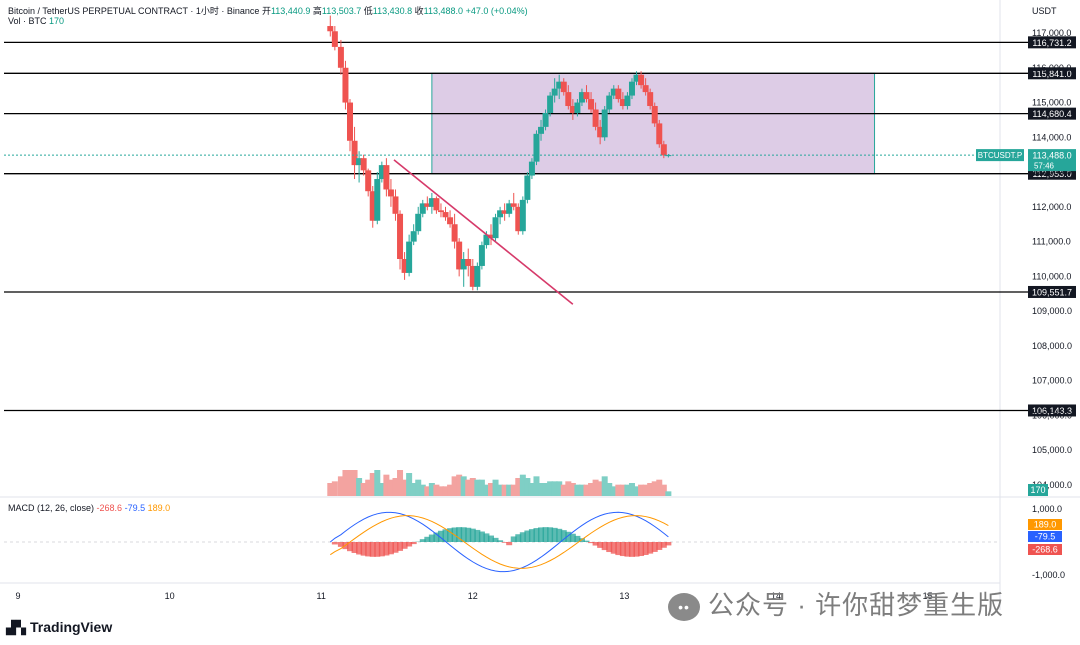 This screenshot has height=645, width=1080. I want to click on wechat-icon: ••, so click(684, 607).